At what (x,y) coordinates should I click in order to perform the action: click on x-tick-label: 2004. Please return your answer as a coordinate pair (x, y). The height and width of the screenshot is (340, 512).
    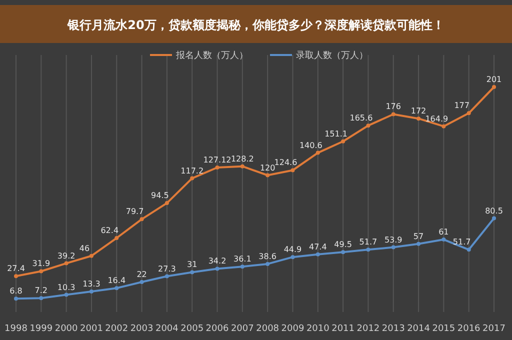
    Looking at the image, I should click on (167, 329).